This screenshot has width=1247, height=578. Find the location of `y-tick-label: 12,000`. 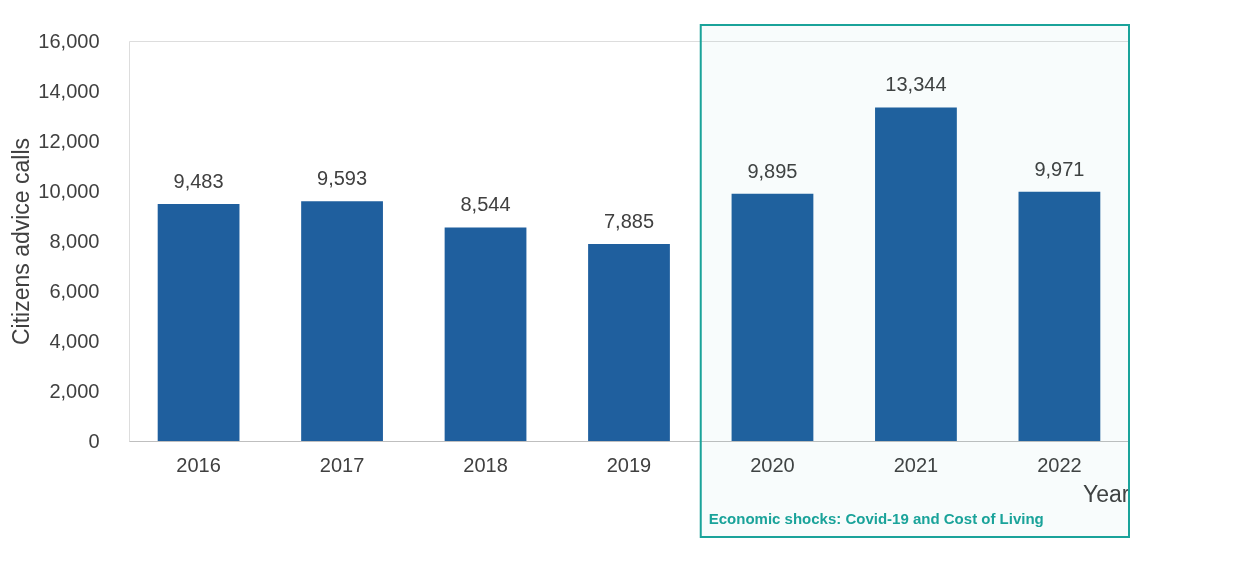

y-tick-label: 12,000 is located at coordinates (69, 140).